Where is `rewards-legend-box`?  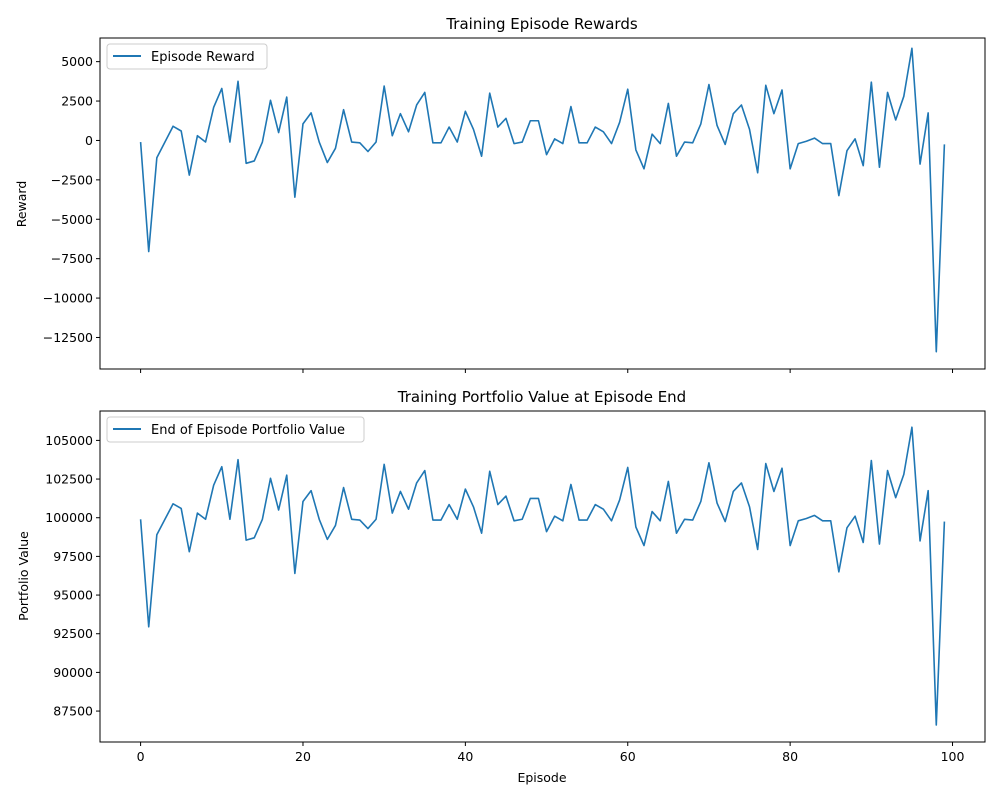 rewards-legend-box is located at coordinates (187, 56).